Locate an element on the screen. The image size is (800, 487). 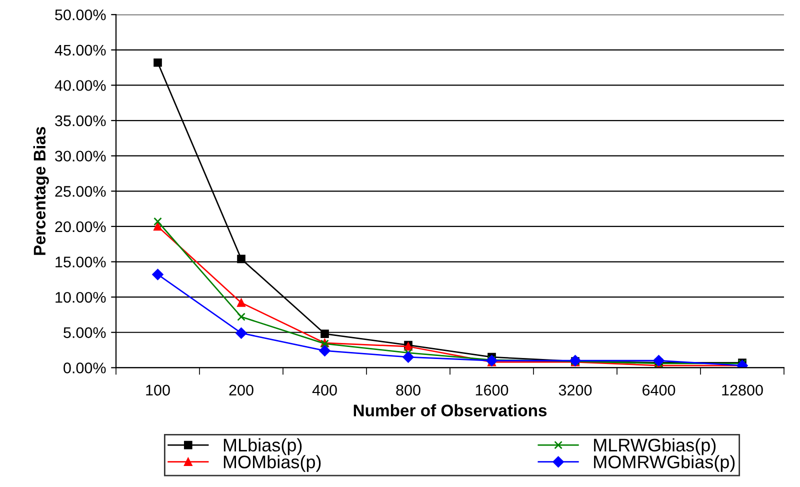
y-tick-label: 25.00% is located at coordinates (80, 191).